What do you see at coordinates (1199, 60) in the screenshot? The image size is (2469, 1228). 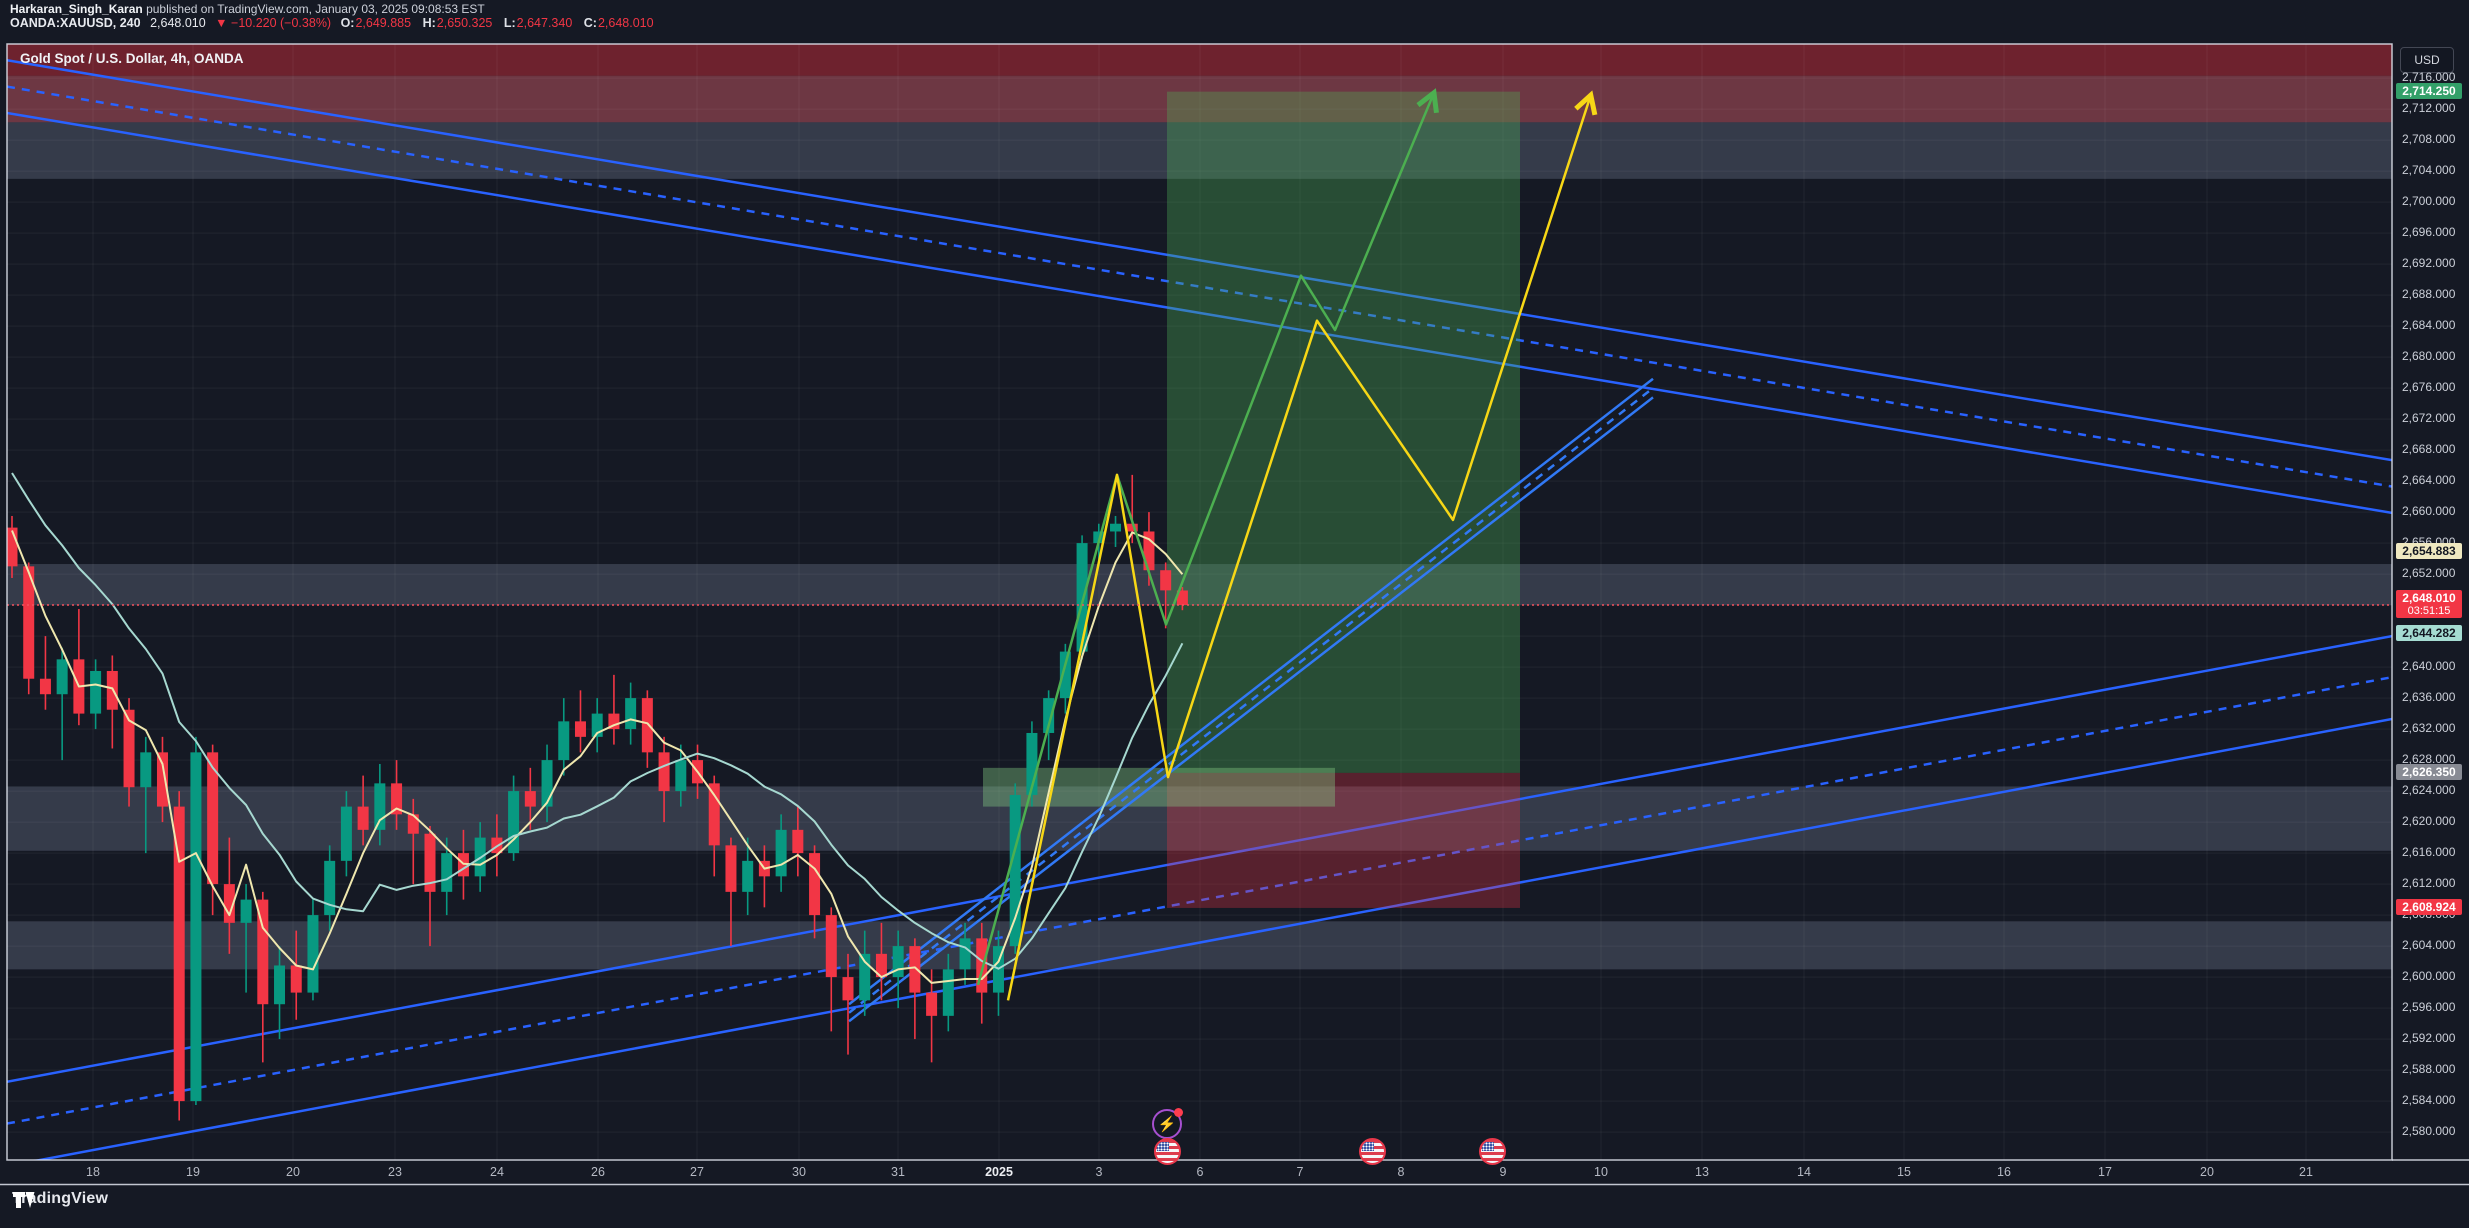 I see `resistance-band-upper` at bounding box center [1199, 60].